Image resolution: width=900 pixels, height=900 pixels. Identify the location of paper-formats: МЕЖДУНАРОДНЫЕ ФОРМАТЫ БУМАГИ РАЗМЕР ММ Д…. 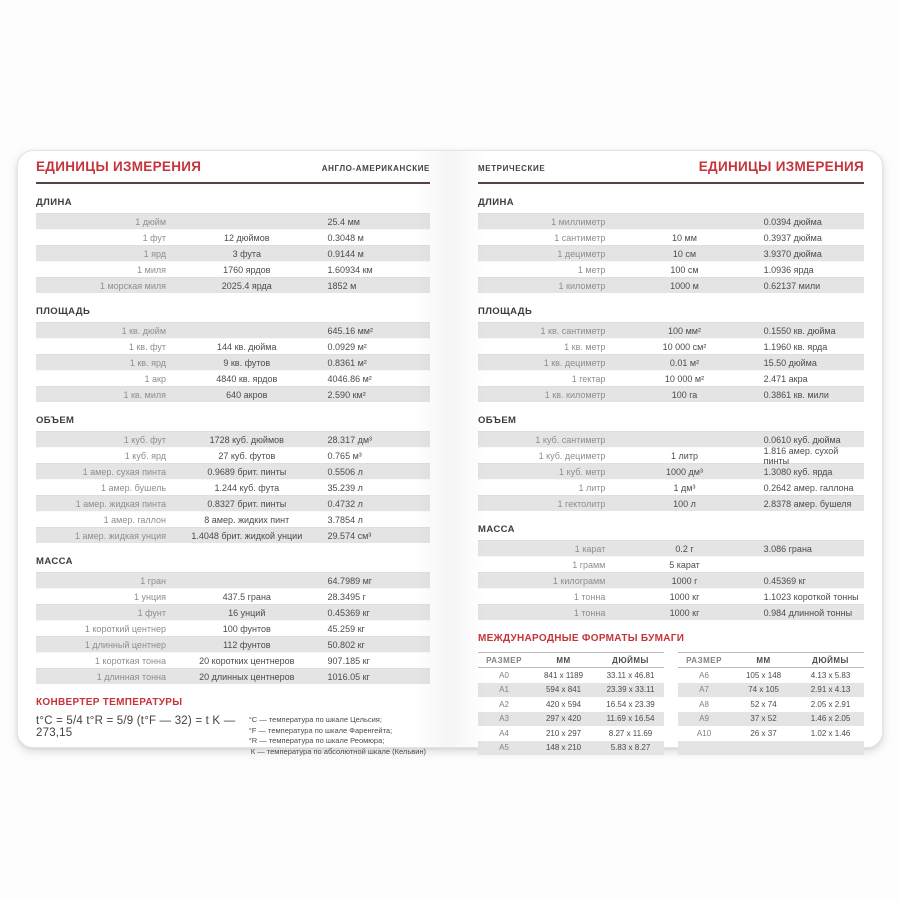
(671, 694).